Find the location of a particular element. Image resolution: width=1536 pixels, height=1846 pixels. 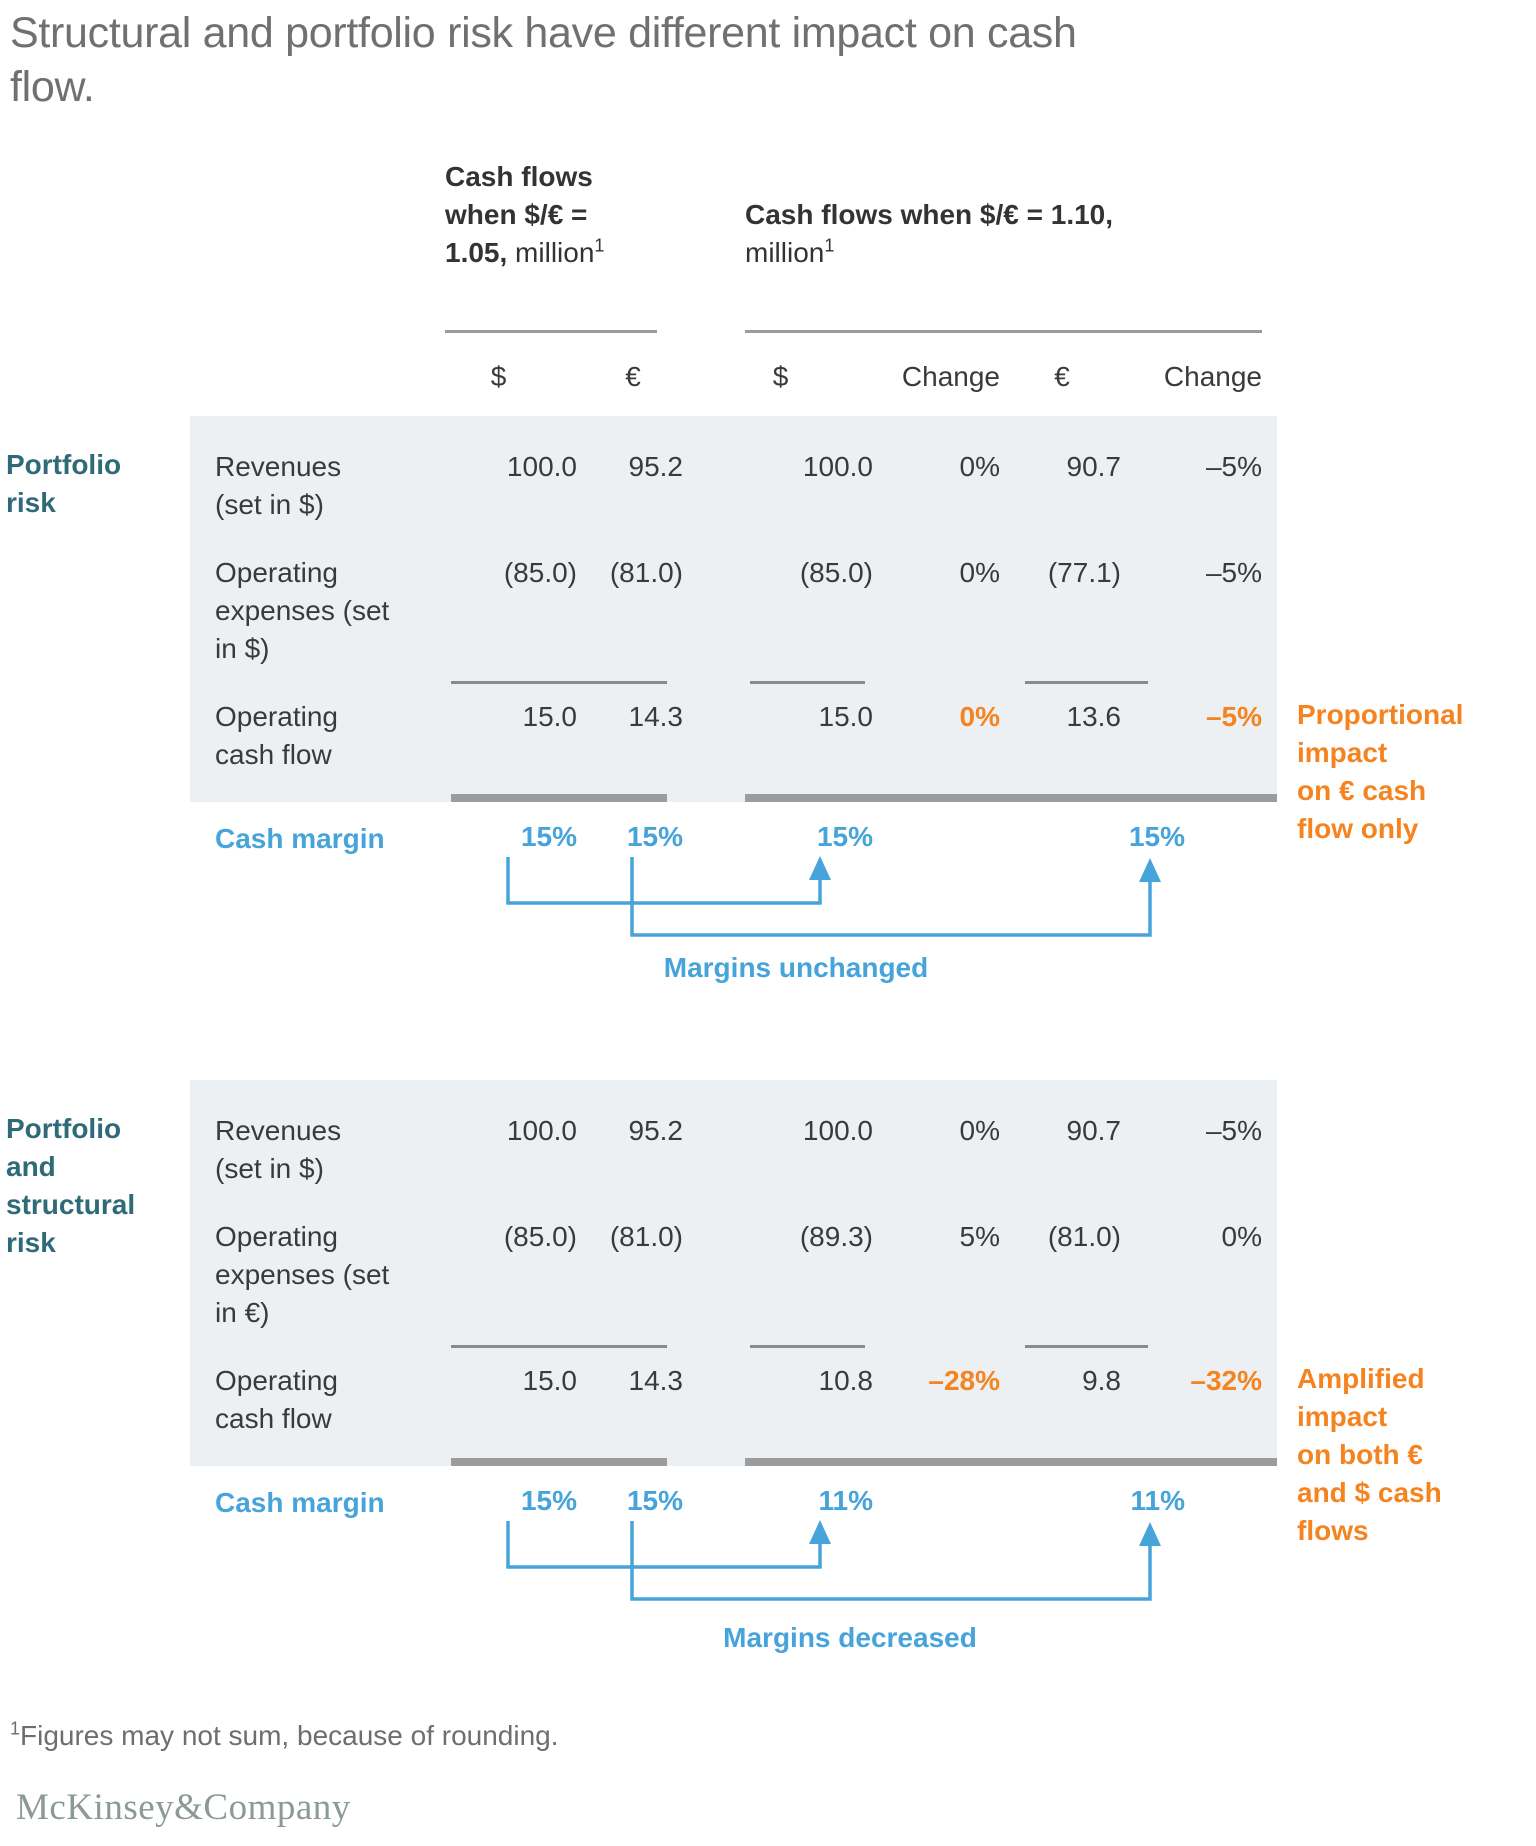

group1-line3: 1.05, million1 is located at coordinates (565, 253).